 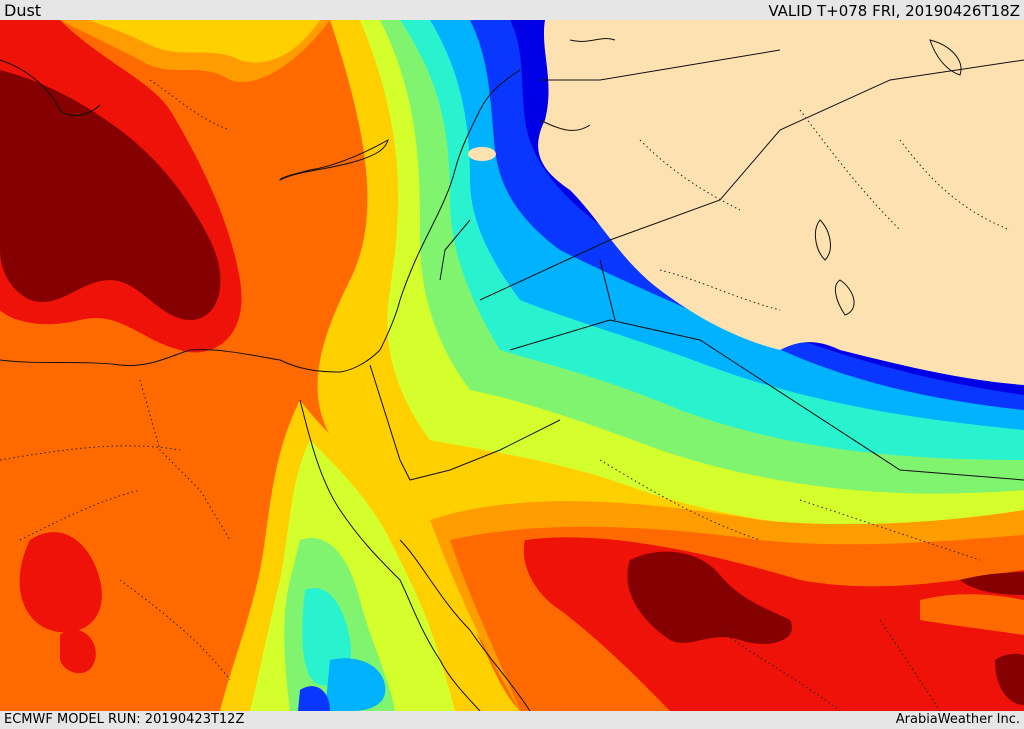 What do you see at coordinates (23, 10) in the screenshot?
I see `variable-title: Dust` at bounding box center [23, 10].